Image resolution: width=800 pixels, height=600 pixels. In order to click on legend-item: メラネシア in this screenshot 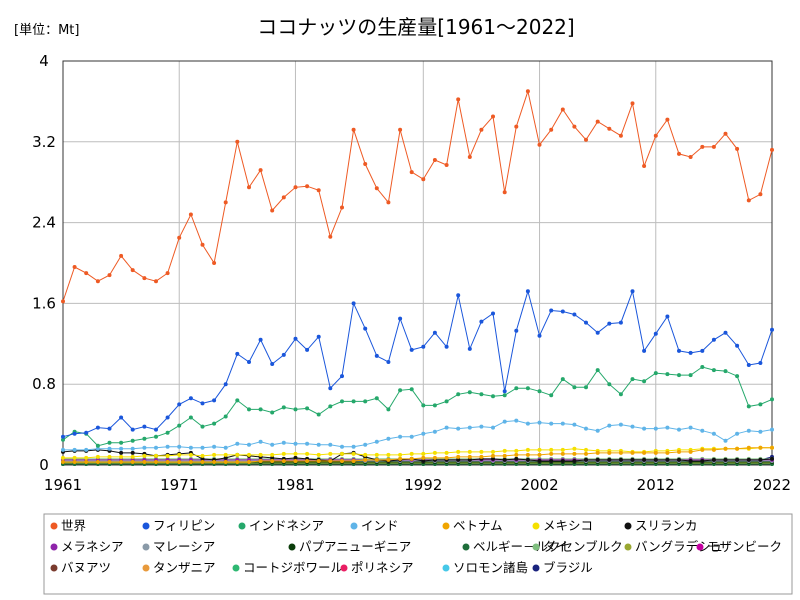, I will do `click(87, 546)`.